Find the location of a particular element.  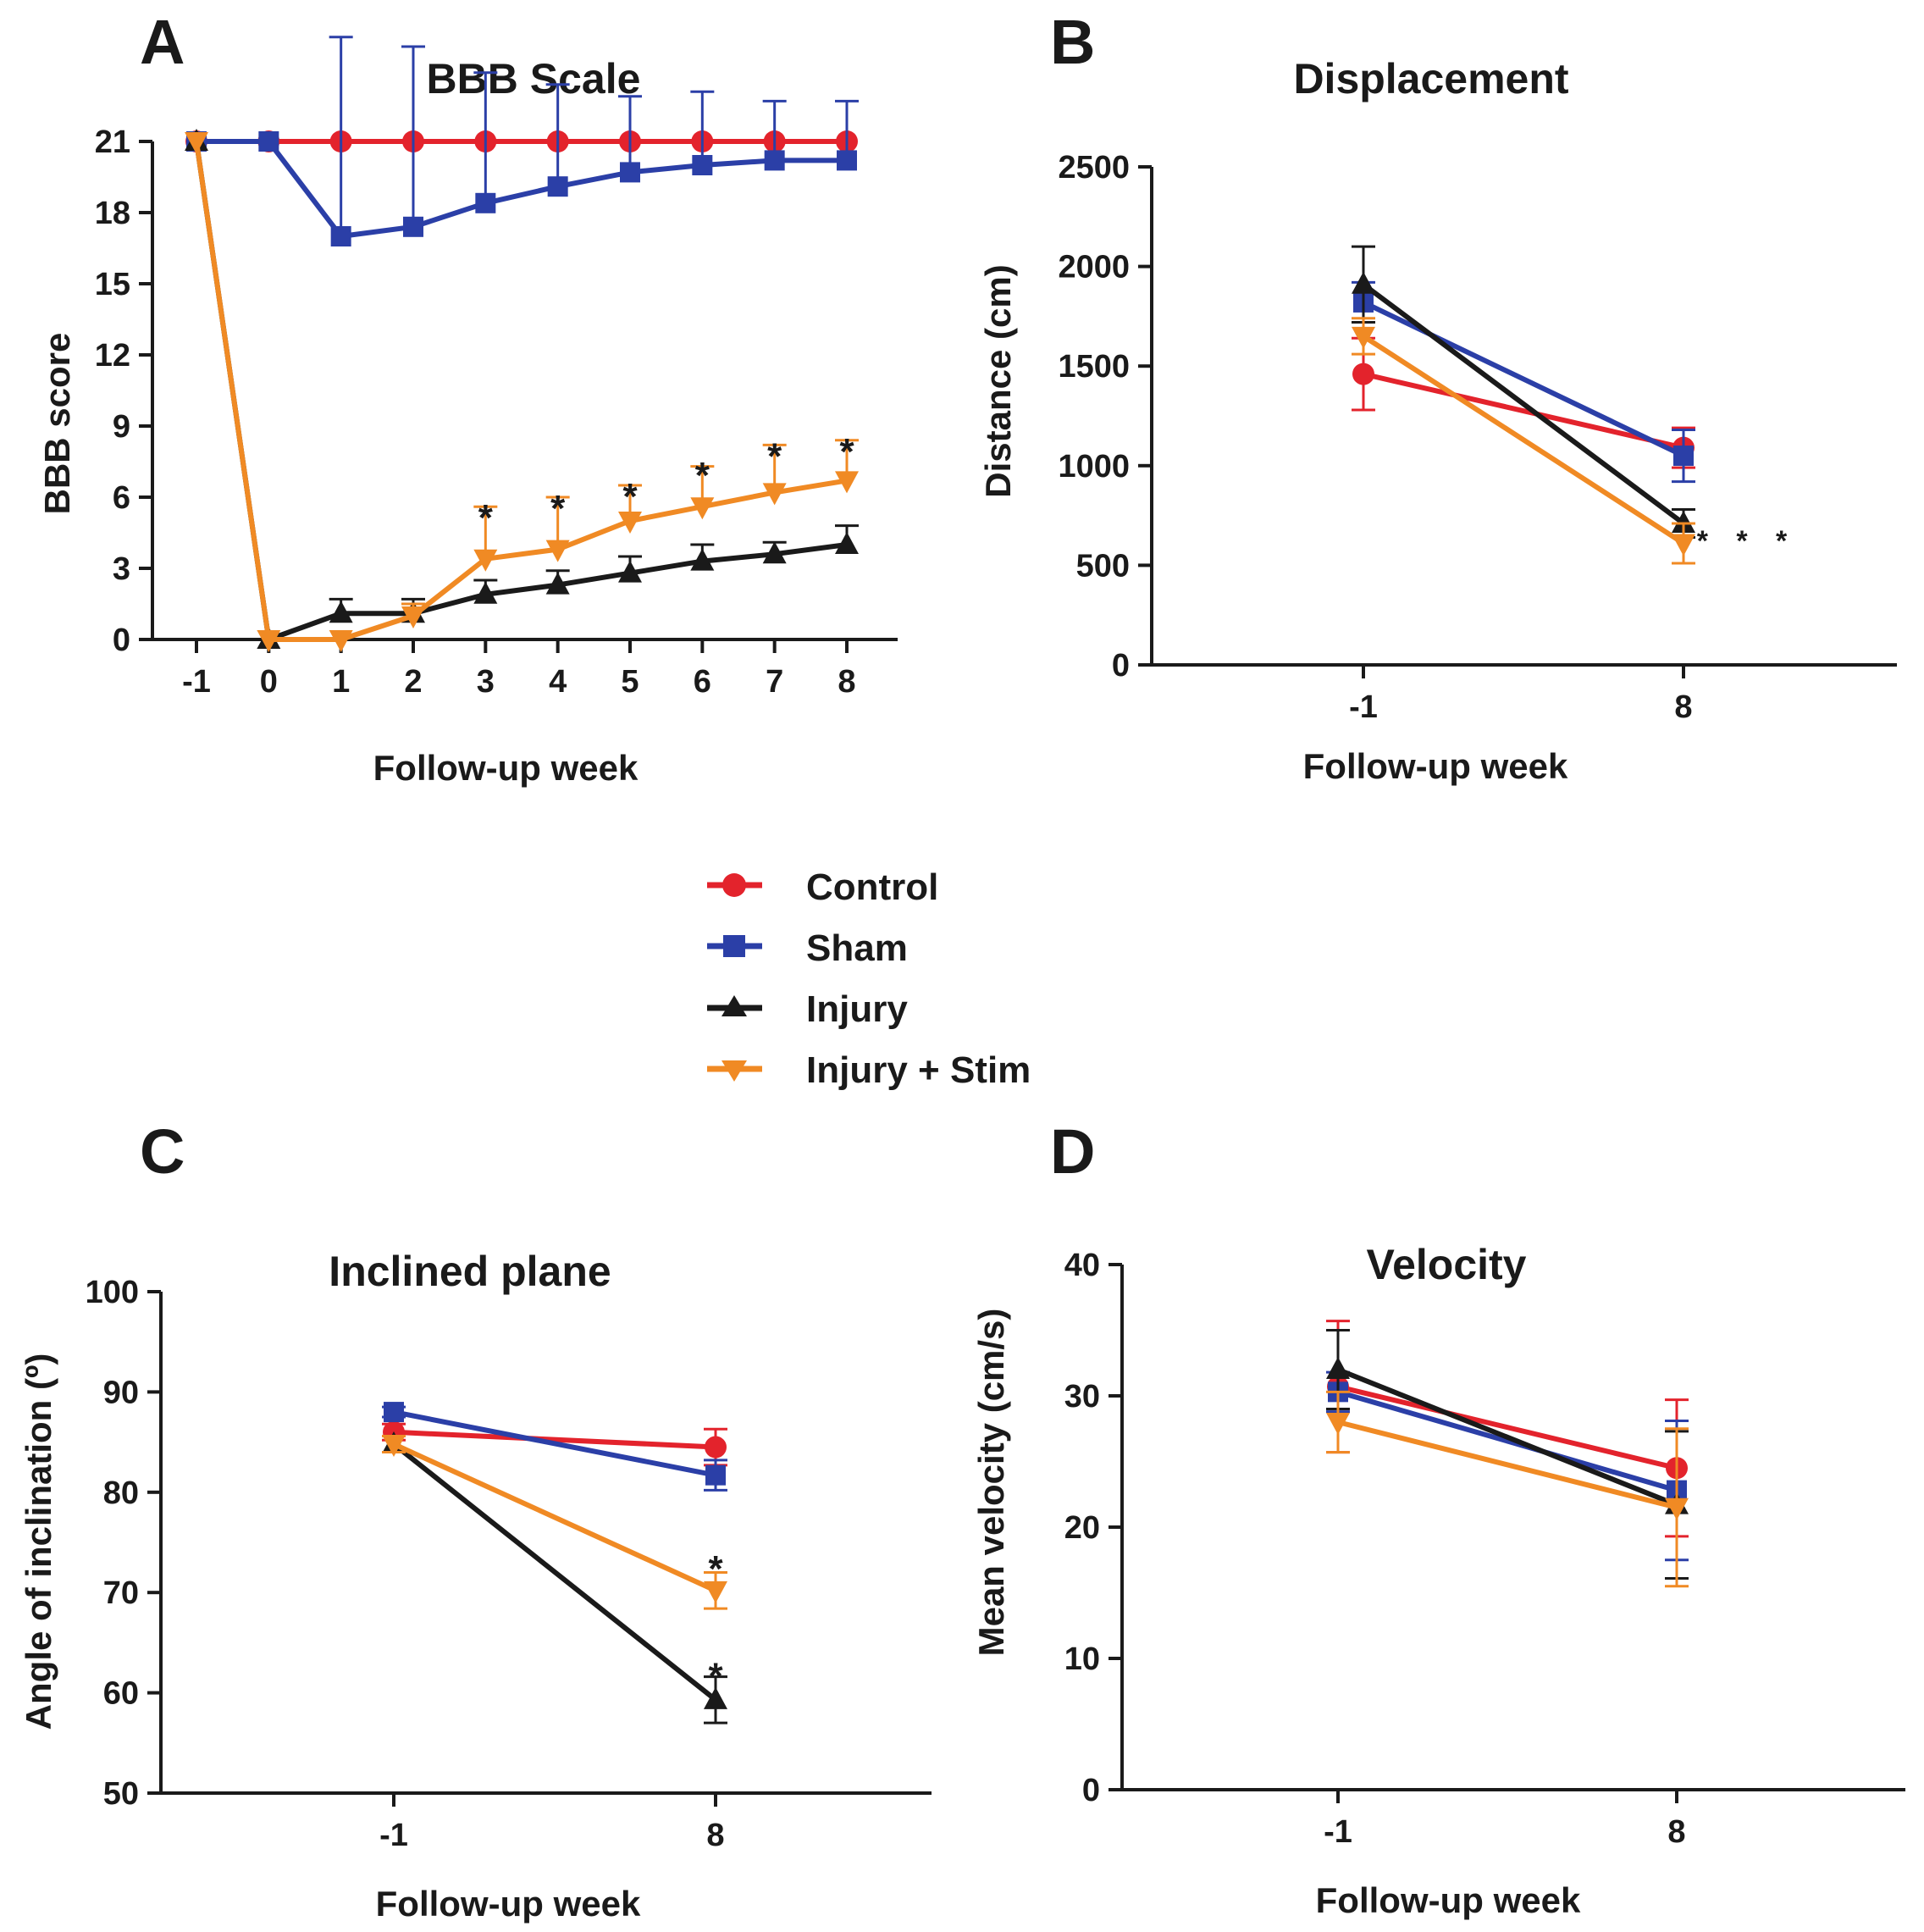

panel-a-series-injury-stim is located at coordinates (522, 392).